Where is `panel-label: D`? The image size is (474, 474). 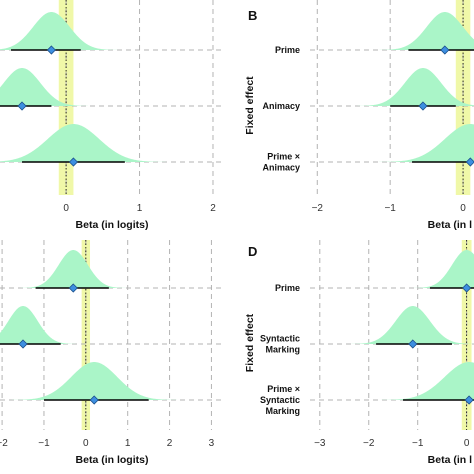 panel-label: D is located at coordinates (252, 251).